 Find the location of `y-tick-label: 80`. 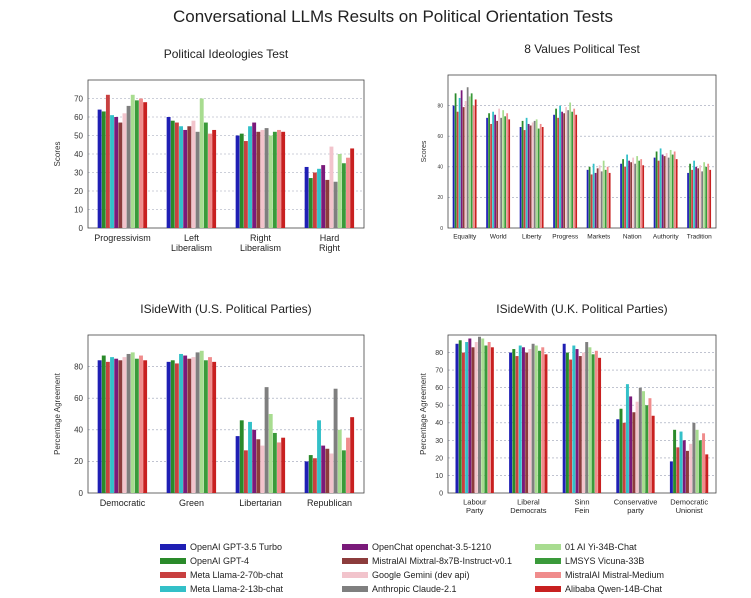

y-tick-label: 80 is located at coordinates (78, 366).